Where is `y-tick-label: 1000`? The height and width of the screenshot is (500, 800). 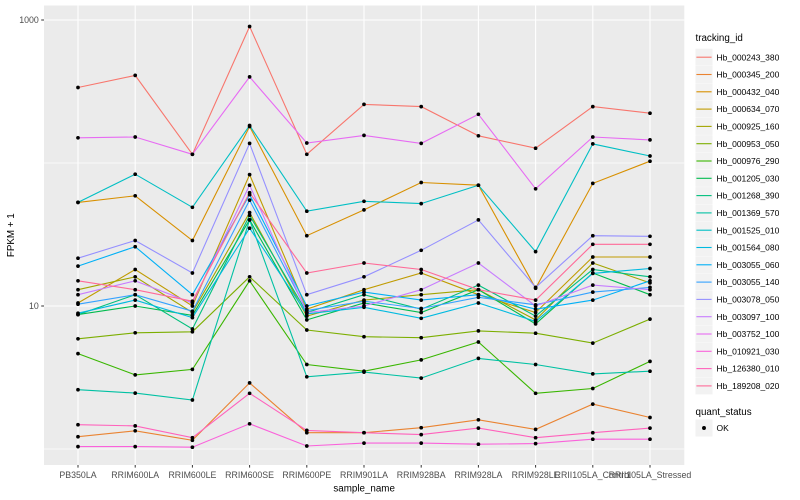 y-tick-label: 1000 is located at coordinates (29, 20).